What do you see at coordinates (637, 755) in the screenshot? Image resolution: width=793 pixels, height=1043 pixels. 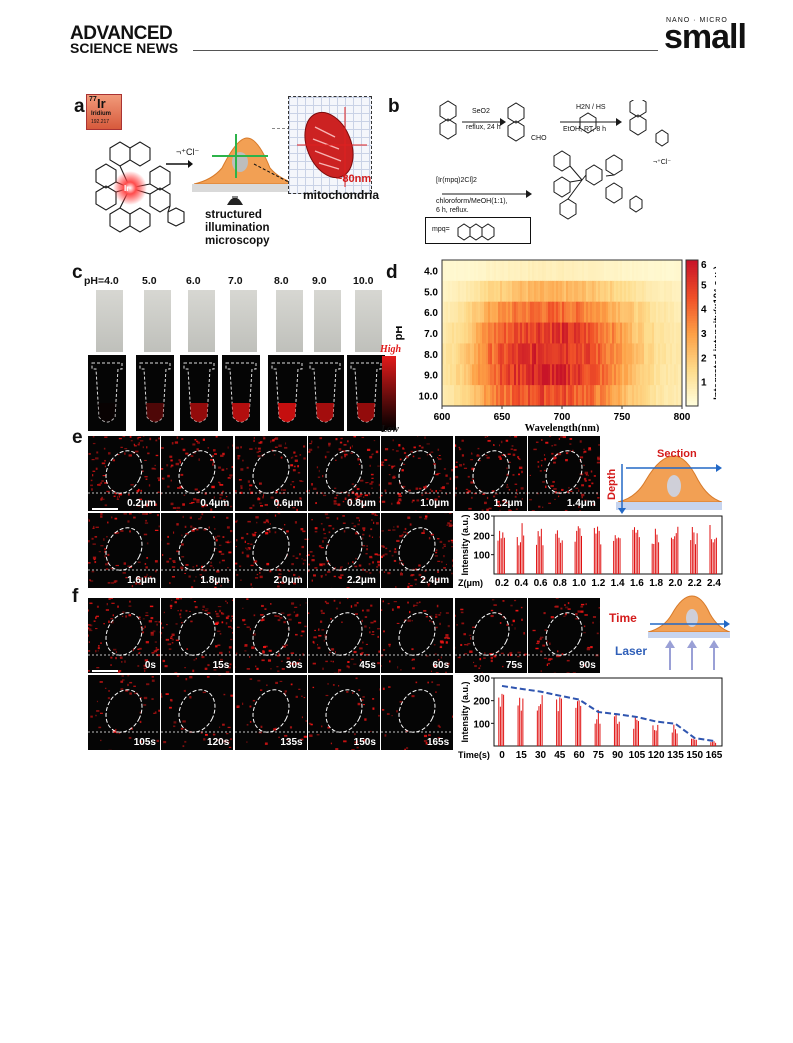 I see `x-tick-label: 105` at bounding box center [637, 755].